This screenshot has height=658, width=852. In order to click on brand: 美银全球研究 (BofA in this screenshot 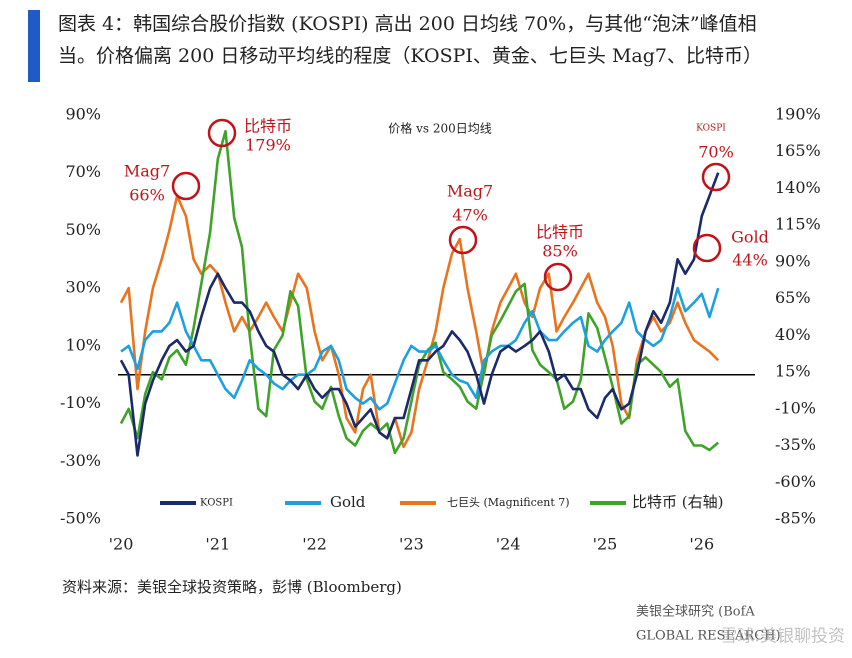, I will do `click(695, 612)`.